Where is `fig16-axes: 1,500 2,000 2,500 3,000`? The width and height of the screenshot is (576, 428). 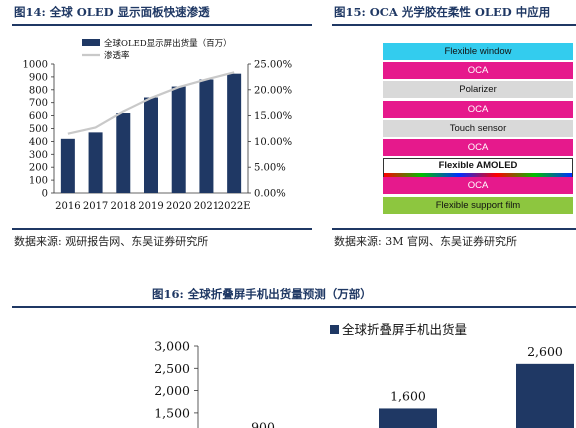 fig16-axes: 1,500 2,000 2,500 3,000 is located at coordinates (176, 383).